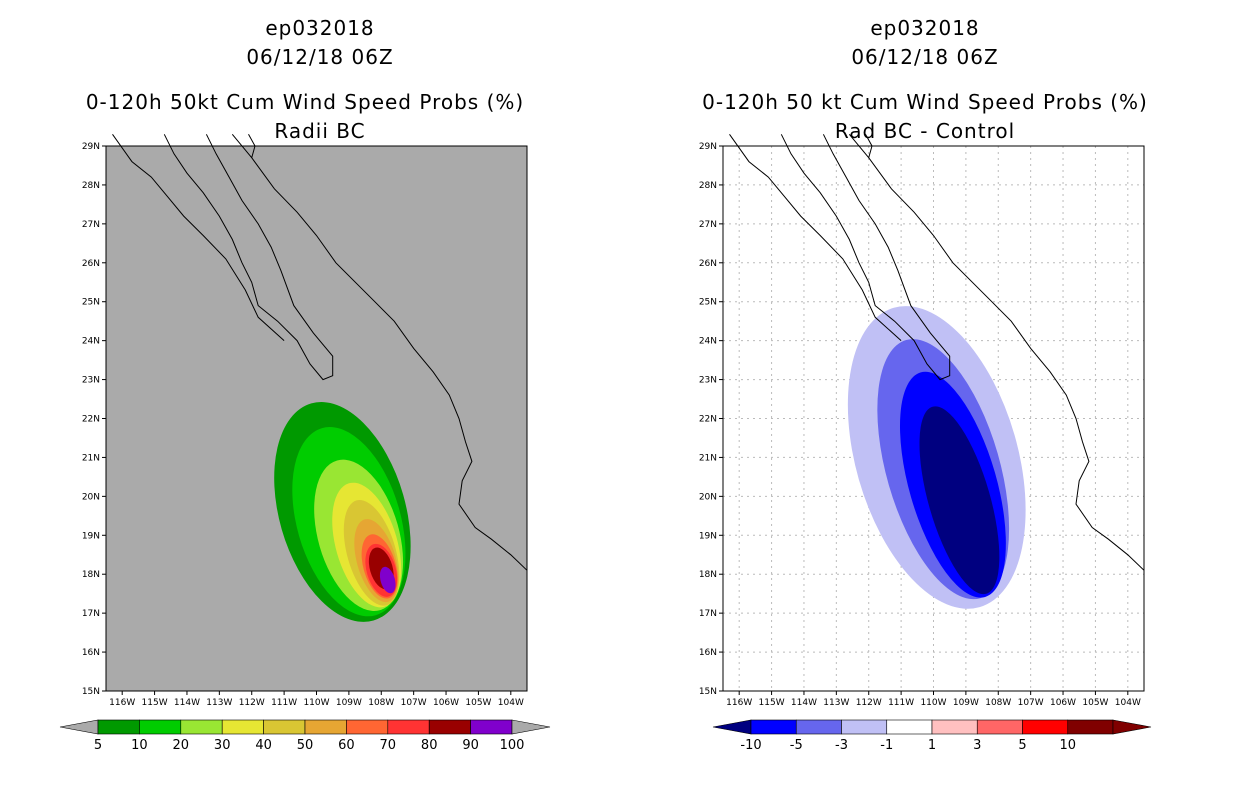  Describe the element at coordinates (708, 653) in the screenshot. I see `right-y-tick-label: 16N` at that location.